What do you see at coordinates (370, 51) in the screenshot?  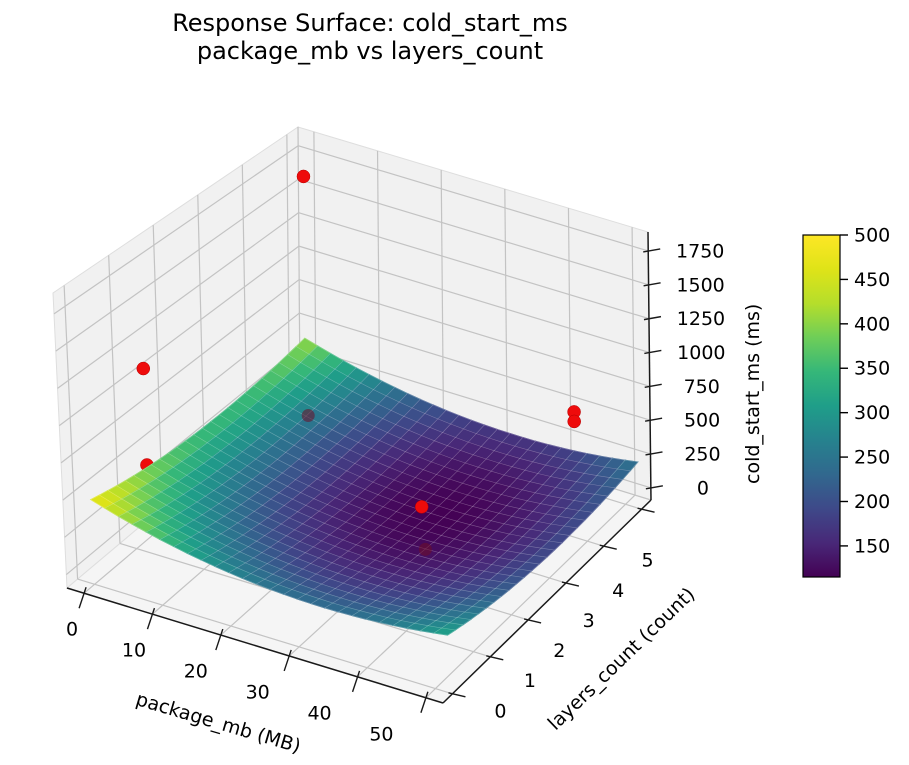 I see `chart-title-line2: package_mb vs layers_count` at bounding box center [370, 51].